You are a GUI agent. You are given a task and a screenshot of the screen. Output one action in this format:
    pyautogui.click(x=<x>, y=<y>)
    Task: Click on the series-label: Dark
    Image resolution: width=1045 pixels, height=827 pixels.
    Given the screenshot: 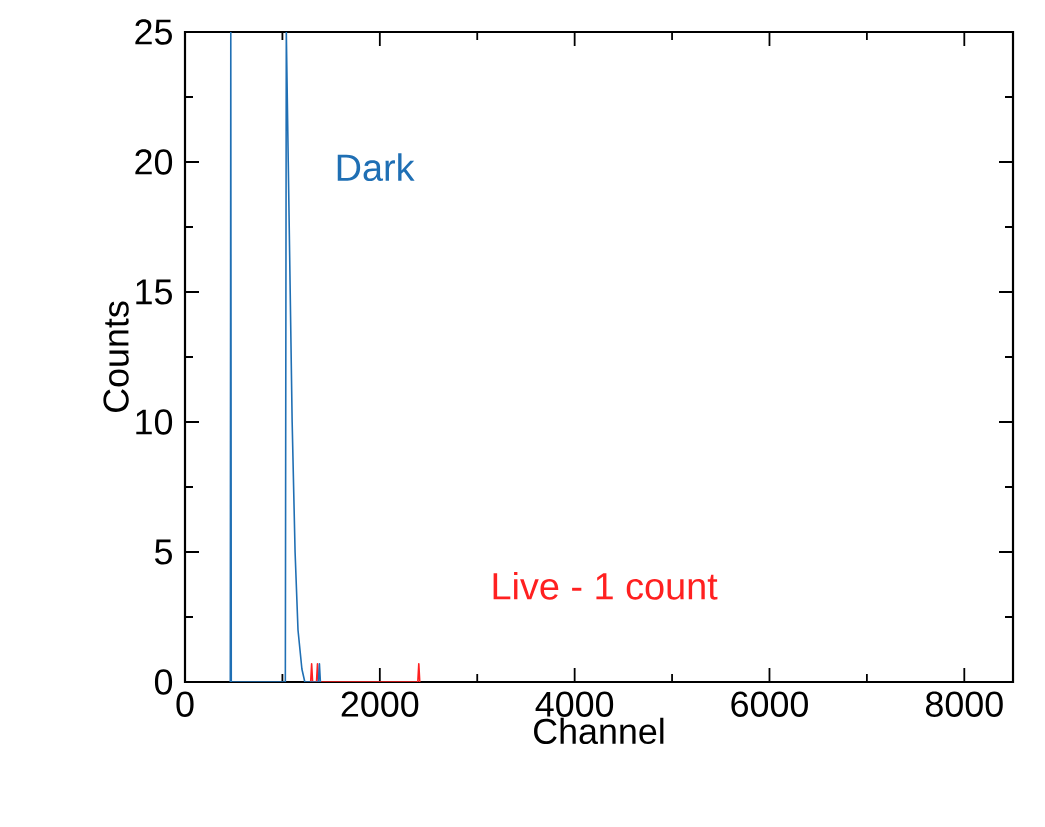 What is the action you would take?
    pyautogui.click(x=376, y=167)
    